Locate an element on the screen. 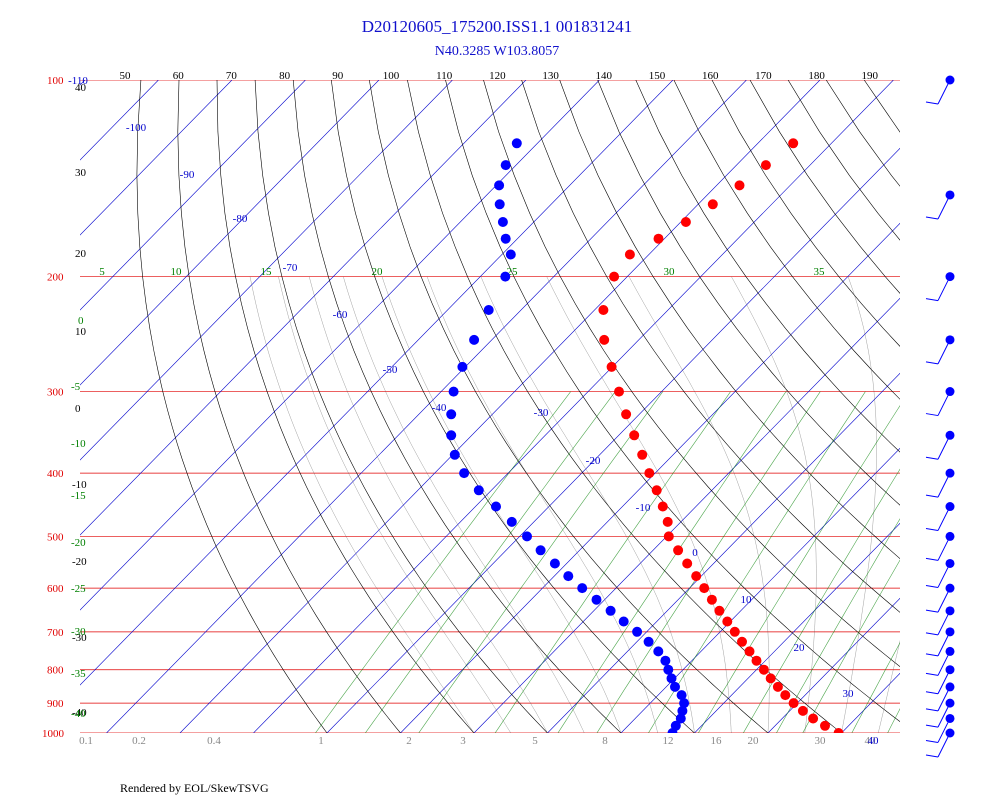  isotherm-label: 30 is located at coordinates (849, 694).